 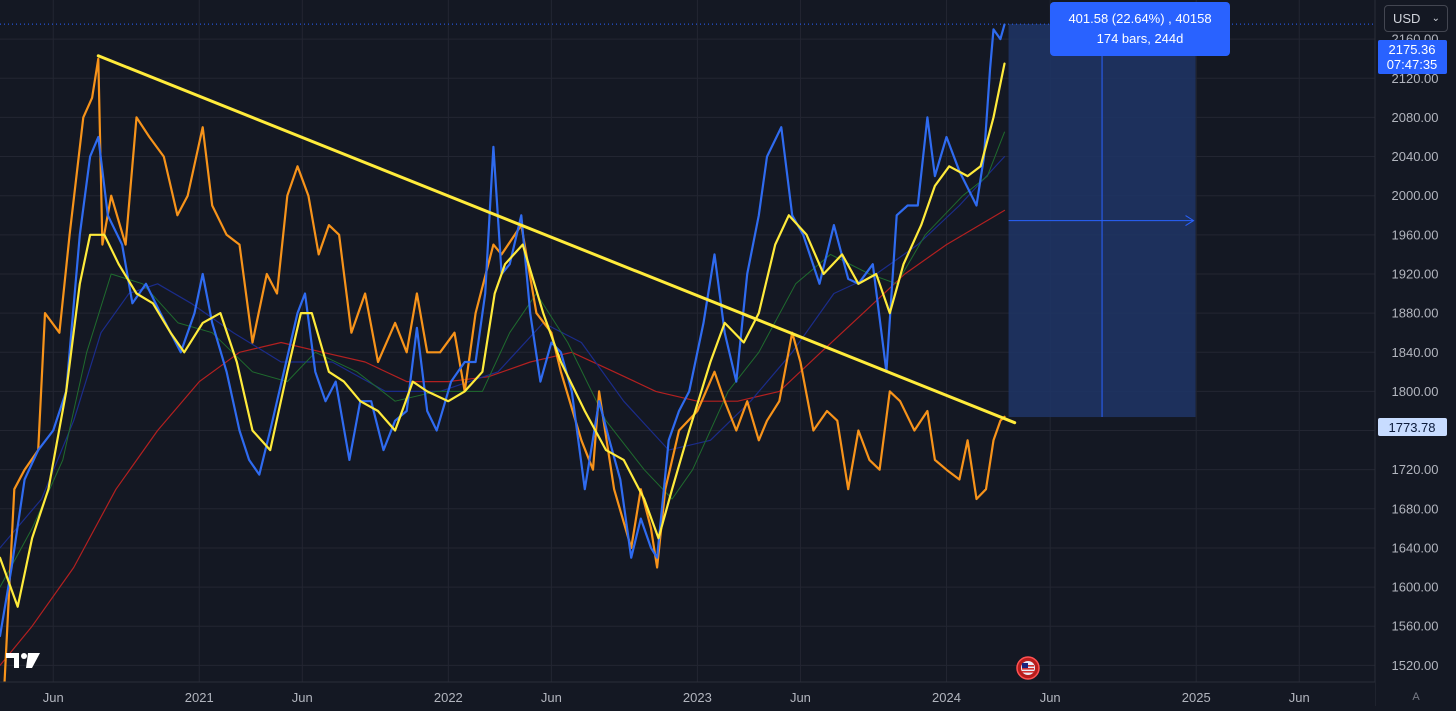 I want to click on secondary-price-label: 1773.78, so click(x=1412, y=427).